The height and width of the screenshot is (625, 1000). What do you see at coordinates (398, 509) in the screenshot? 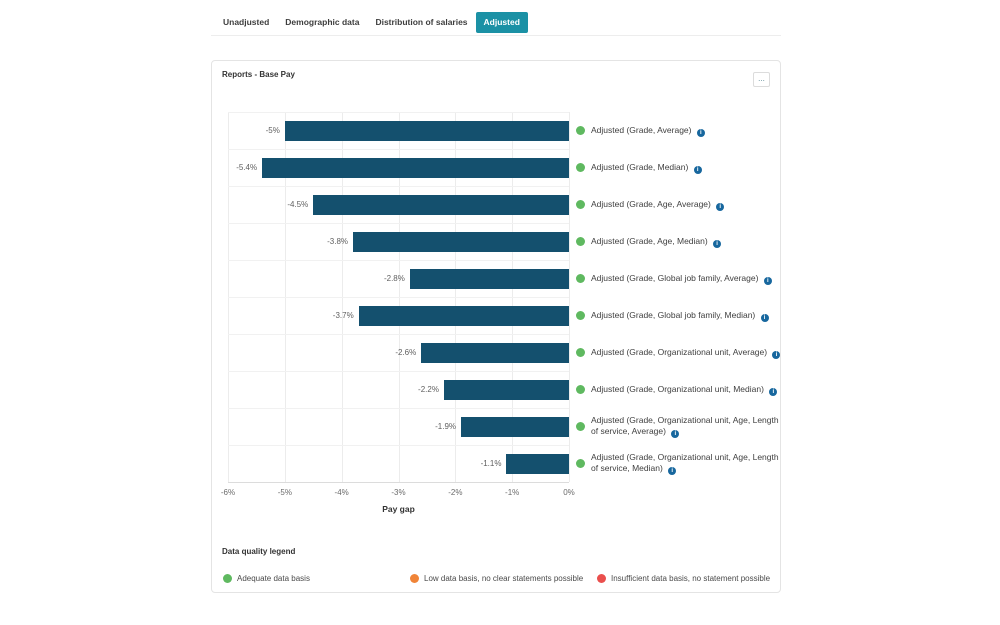
I see `x-axis-title: Pay gap` at bounding box center [398, 509].